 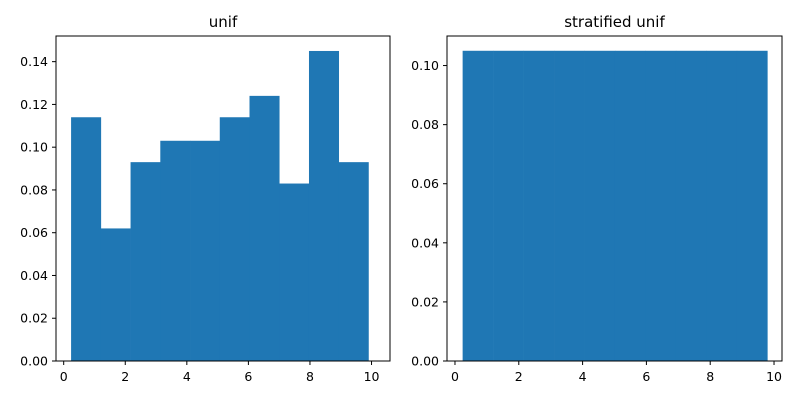 What do you see at coordinates (223, 22) in the screenshot?
I see `chart-title: unif` at bounding box center [223, 22].